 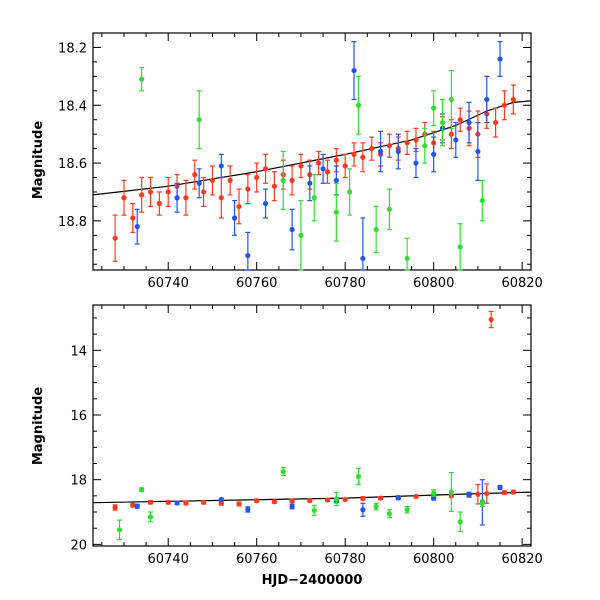 What do you see at coordinates (72, 222) in the screenshot?
I see `y-tick-label: 18.8` at bounding box center [72, 222].